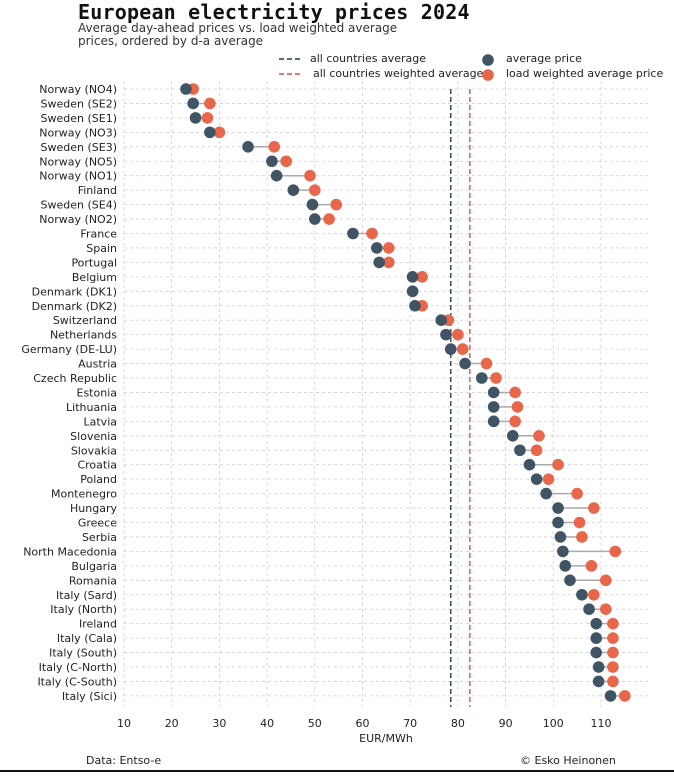 Image resolution: width=674 pixels, height=780 pixels. I want to click on category-label: Sweden (SE3), so click(79, 147).